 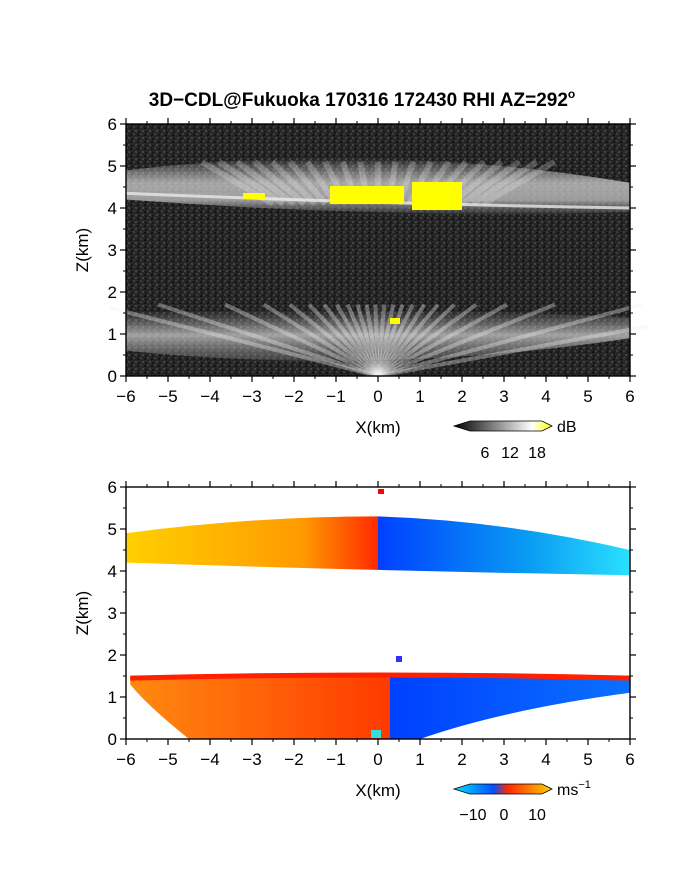 What do you see at coordinates (380, 676) in the screenshot?
I see `velocity-layer-lower-top` at bounding box center [380, 676].